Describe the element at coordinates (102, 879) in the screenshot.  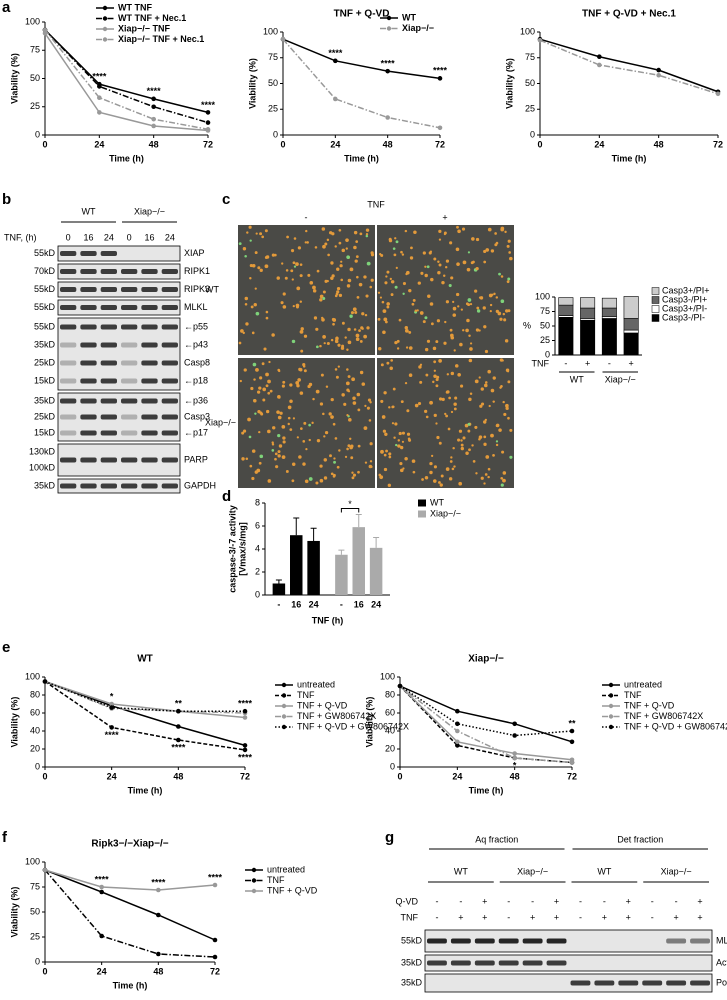
I see `significance: ****` at that location.